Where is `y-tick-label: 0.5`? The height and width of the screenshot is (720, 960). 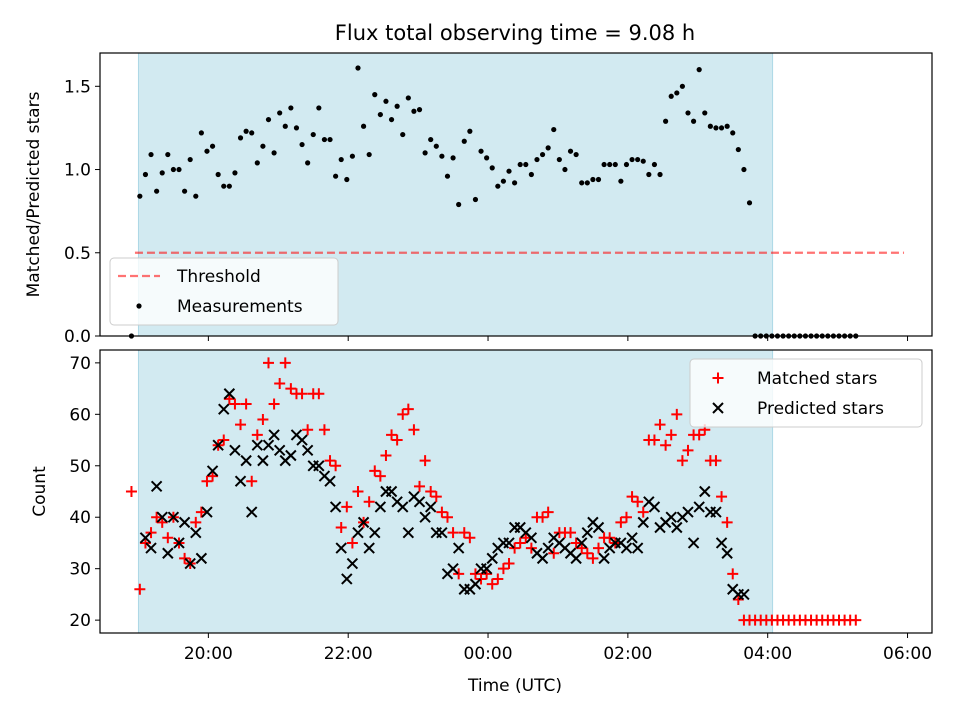
y-tick-label: 0.5 is located at coordinates (77, 254).